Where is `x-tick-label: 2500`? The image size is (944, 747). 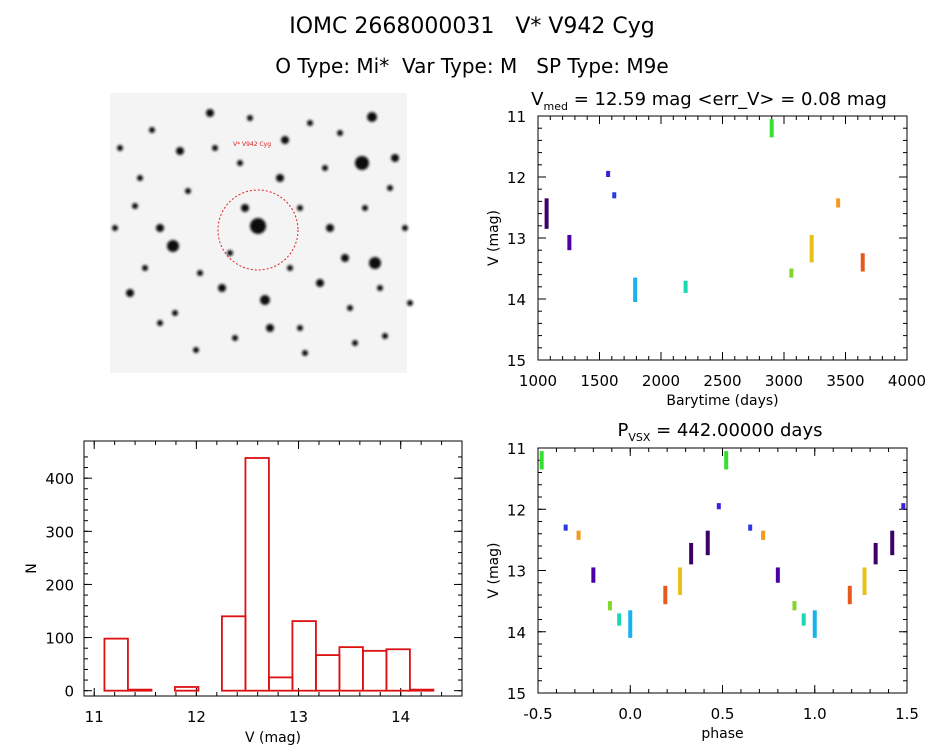
x-tick-label: 2500 is located at coordinates (722, 381).